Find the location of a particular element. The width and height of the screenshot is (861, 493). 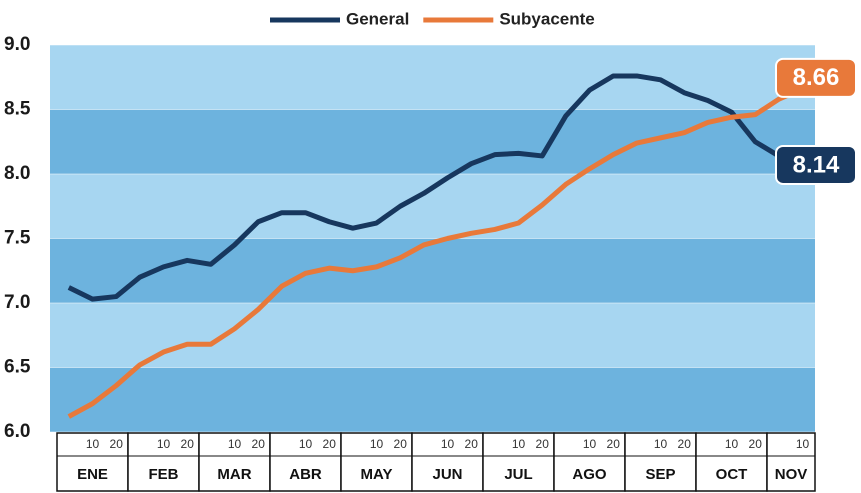

legend-label: Subyacente is located at coordinates (546, 18).